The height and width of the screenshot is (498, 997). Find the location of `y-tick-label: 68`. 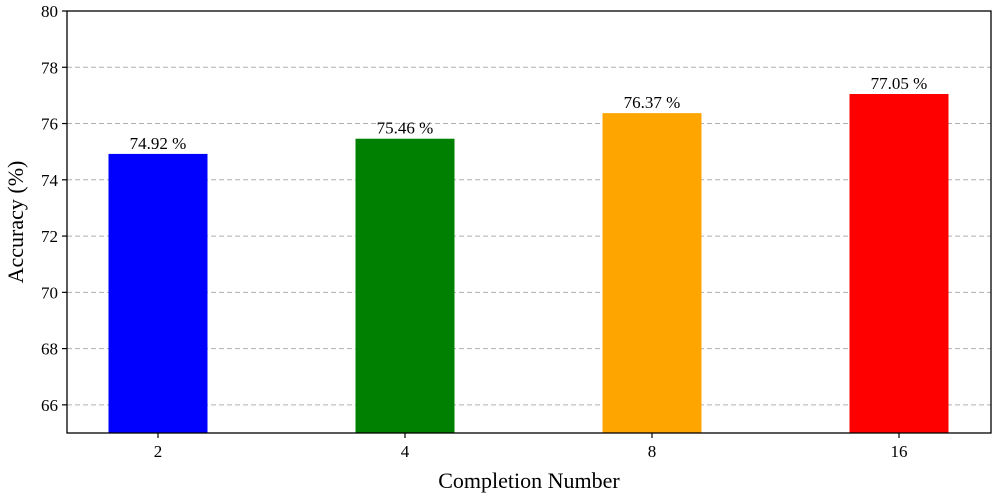

y-tick-label: 68 is located at coordinates (49, 349).